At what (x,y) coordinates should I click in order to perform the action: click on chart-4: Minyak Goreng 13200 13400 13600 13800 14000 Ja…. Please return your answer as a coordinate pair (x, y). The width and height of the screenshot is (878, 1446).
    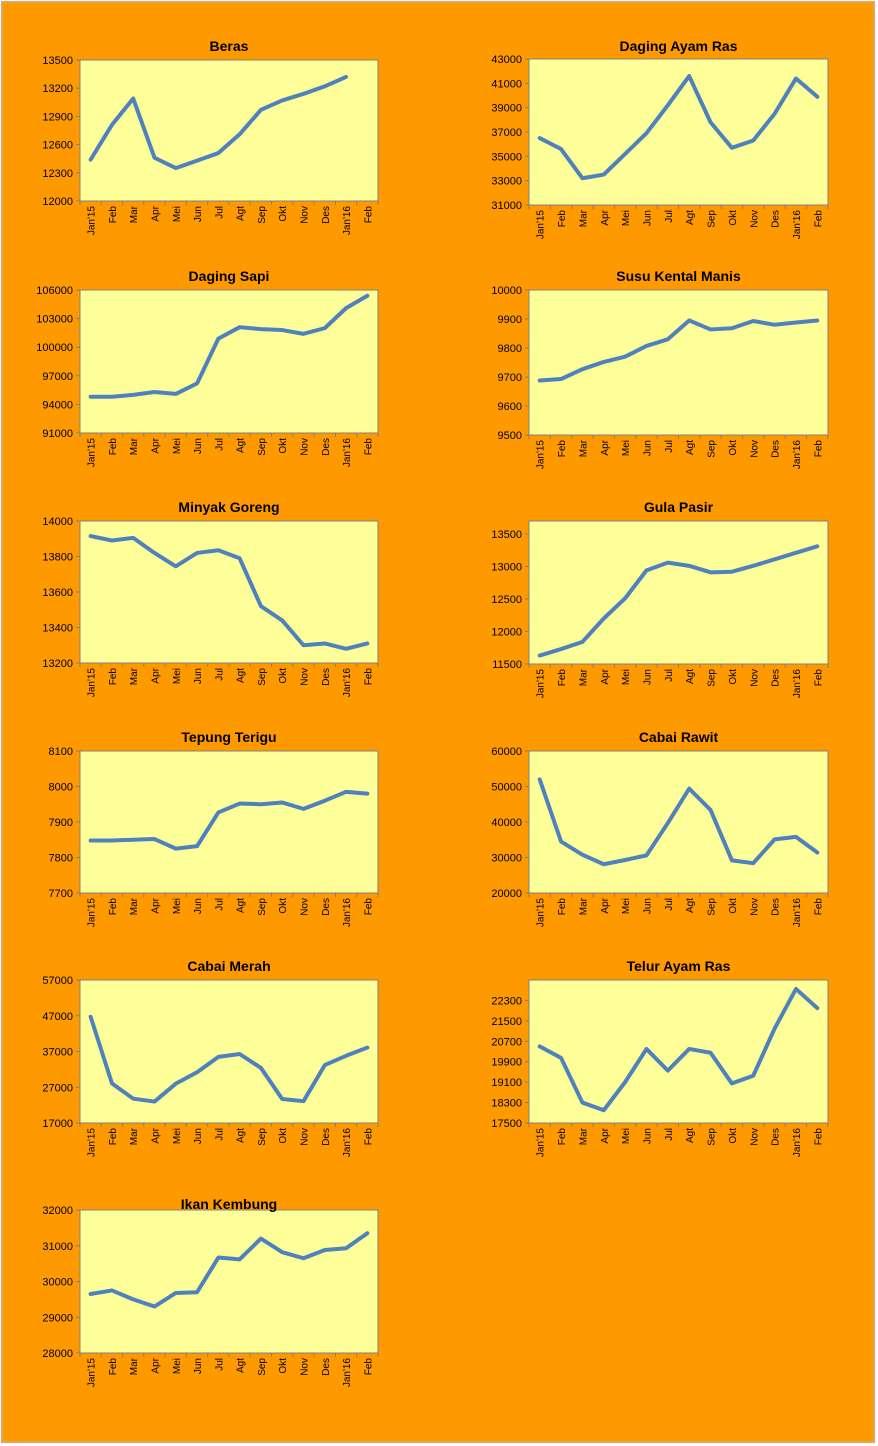
    Looking at the image, I should click on (210, 598).